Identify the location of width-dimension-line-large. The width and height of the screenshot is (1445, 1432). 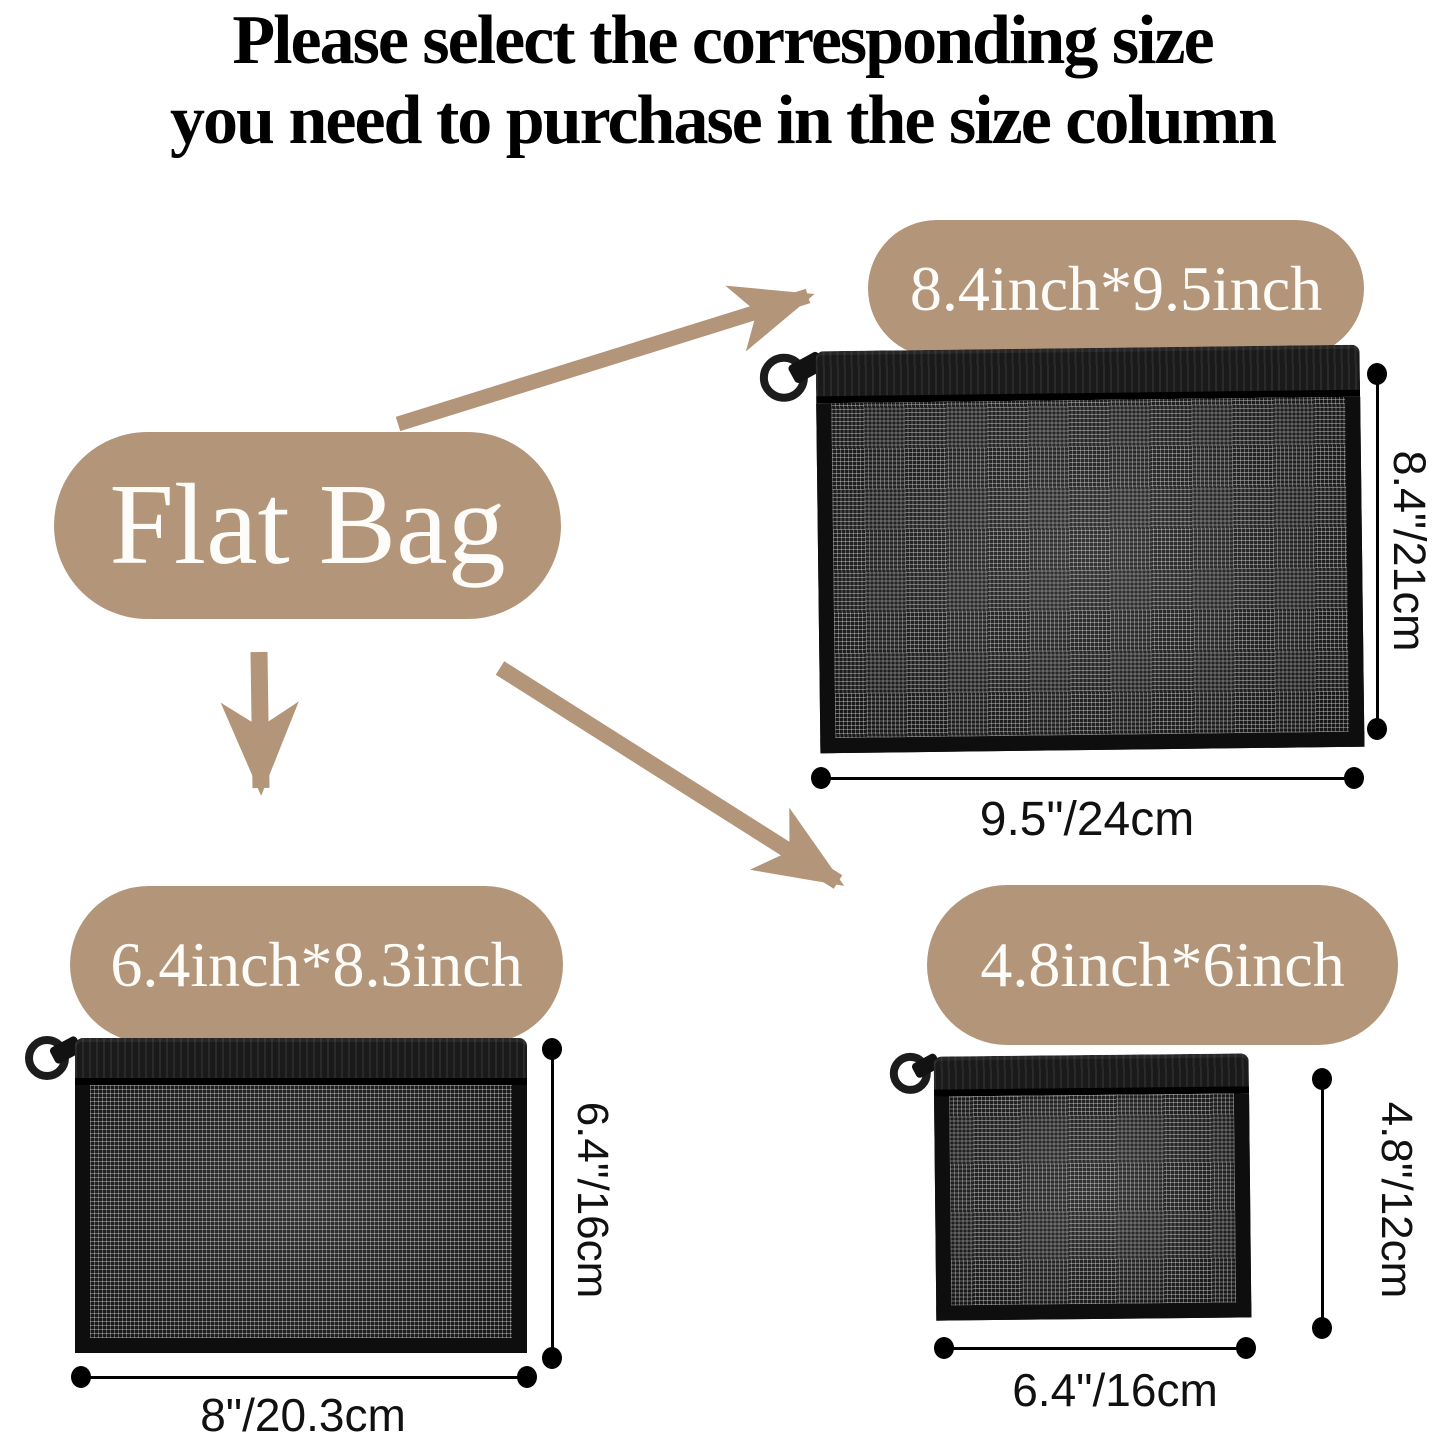
(1087, 778).